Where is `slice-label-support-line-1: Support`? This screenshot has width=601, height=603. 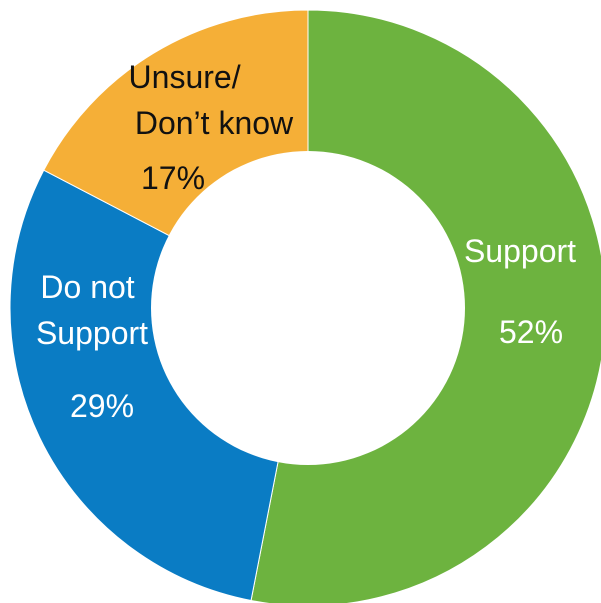
slice-label-support-line-1: Support is located at coordinates (520, 251).